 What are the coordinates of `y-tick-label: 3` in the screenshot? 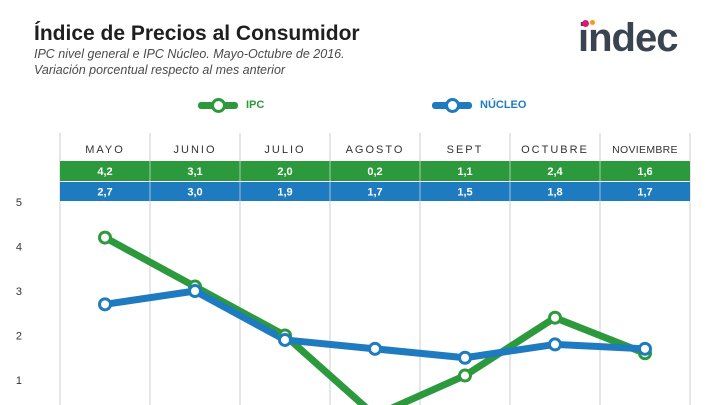 It's located at (19, 292).